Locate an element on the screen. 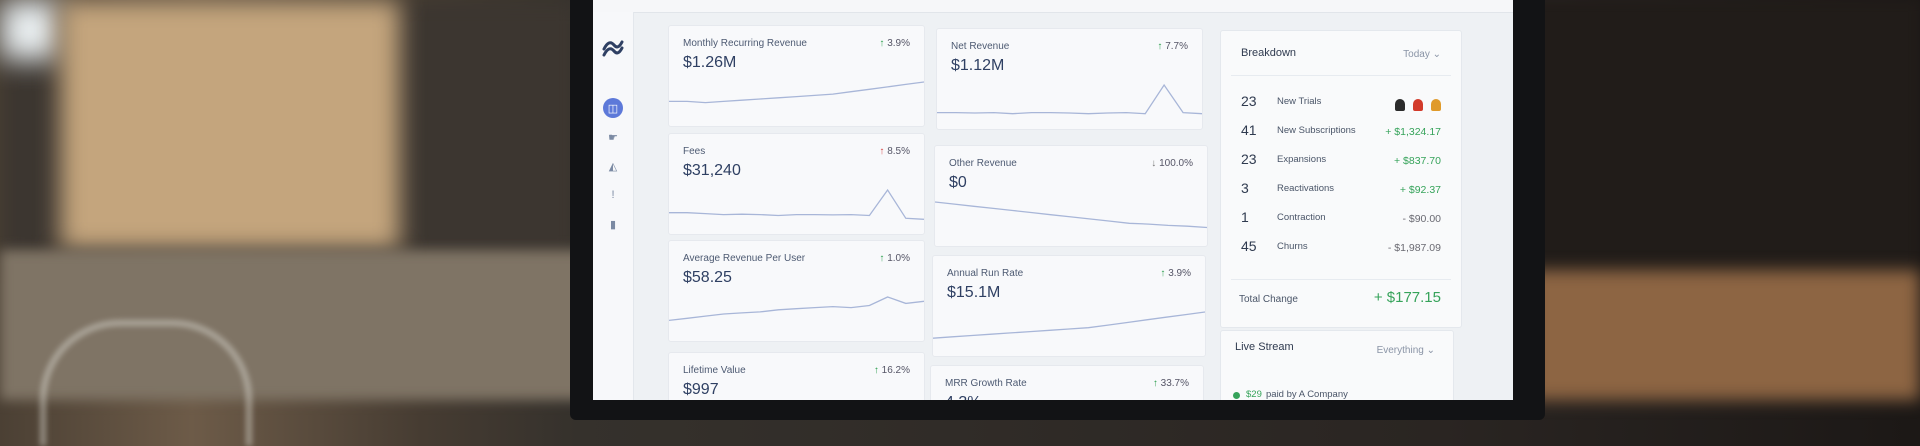  metric-card: MRR Growth Rate 4.3% ↑ 33.7% is located at coordinates (1067, 382).